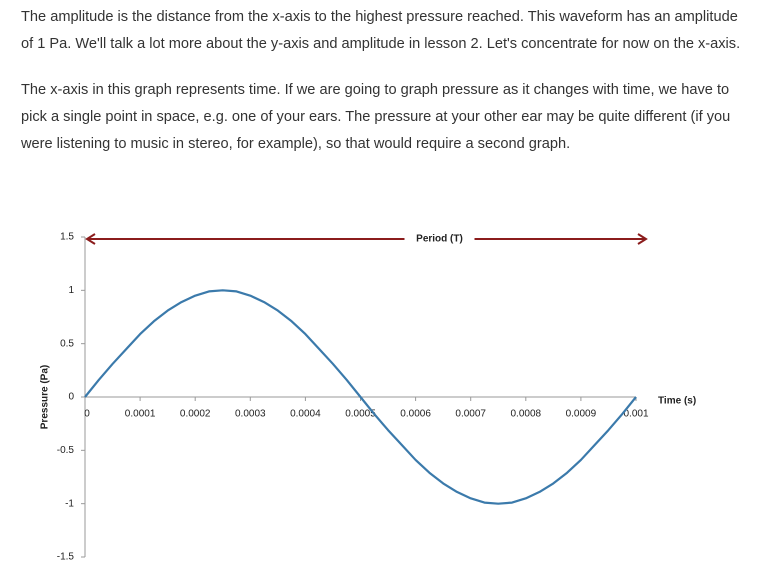 Image resolution: width=770 pixels, height=578 pixels. Describe the element at coordinates (581, 414) in the screenshot. I see `x-tick-label: 0.0009` at that location.